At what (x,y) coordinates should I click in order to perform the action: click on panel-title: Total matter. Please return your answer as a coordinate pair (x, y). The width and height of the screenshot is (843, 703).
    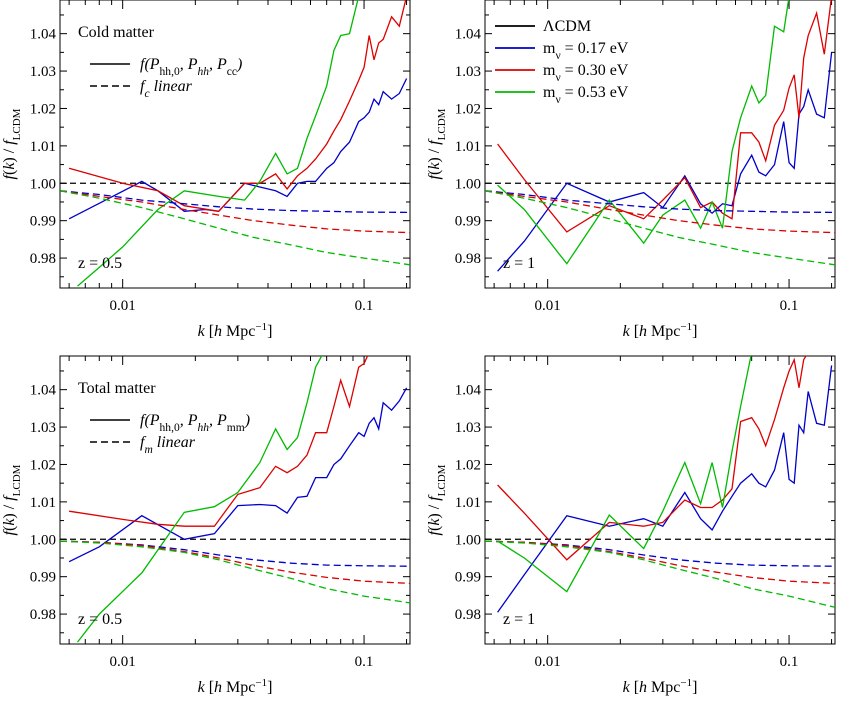
    Looking at the image, I should click on (117, 388).